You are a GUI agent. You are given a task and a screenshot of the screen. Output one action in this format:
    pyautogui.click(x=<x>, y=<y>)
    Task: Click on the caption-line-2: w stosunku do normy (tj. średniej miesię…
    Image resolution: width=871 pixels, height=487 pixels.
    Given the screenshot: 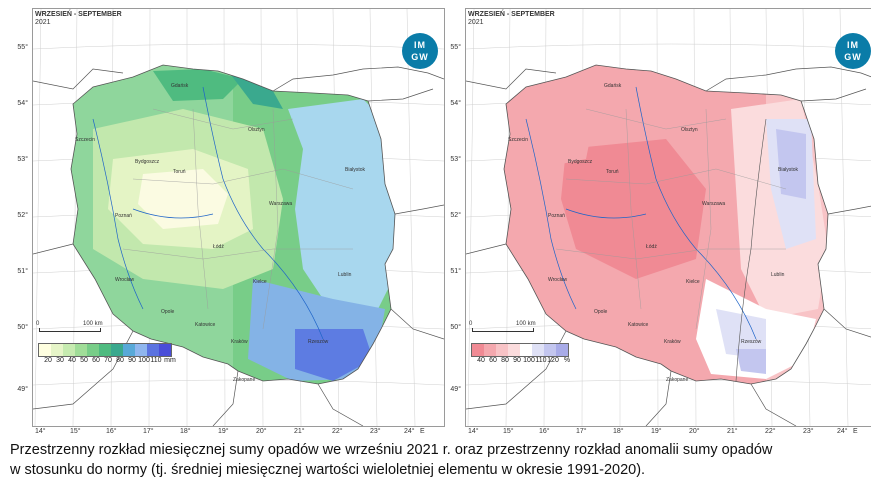 What is the action you would take?
    pyautogui.click(x=328, y=470)
    